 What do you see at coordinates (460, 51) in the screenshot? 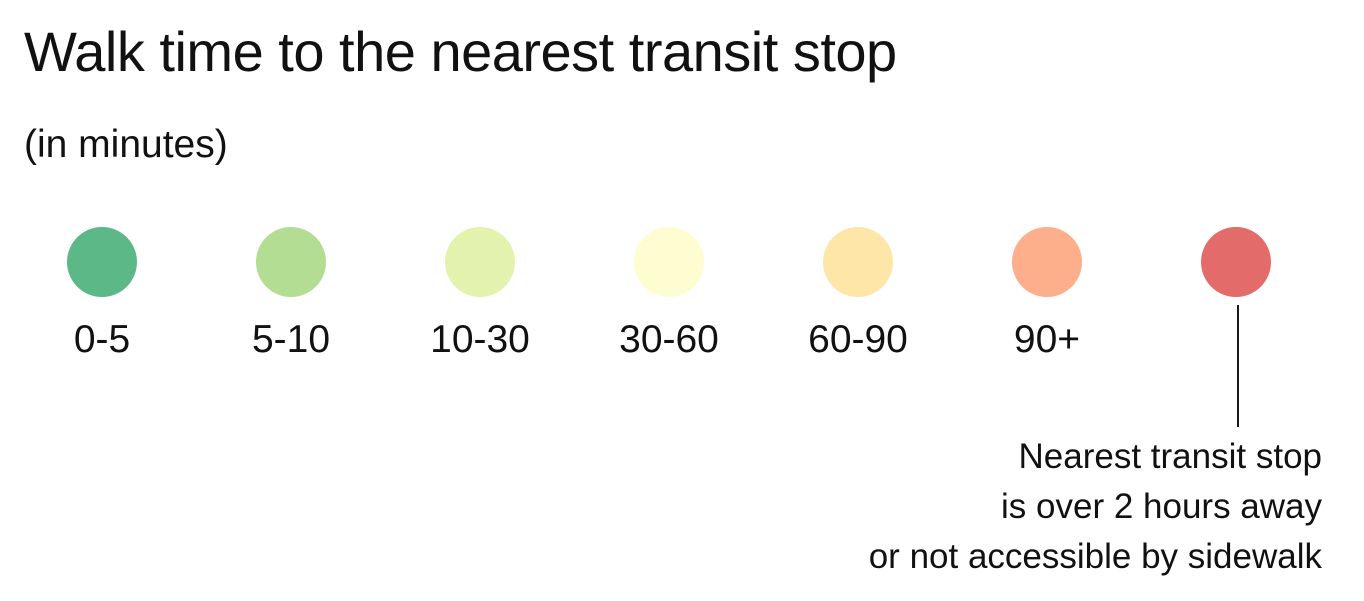
I see `page-title: Walk time to the nearest transit stop` at bounding box center [460, 51].